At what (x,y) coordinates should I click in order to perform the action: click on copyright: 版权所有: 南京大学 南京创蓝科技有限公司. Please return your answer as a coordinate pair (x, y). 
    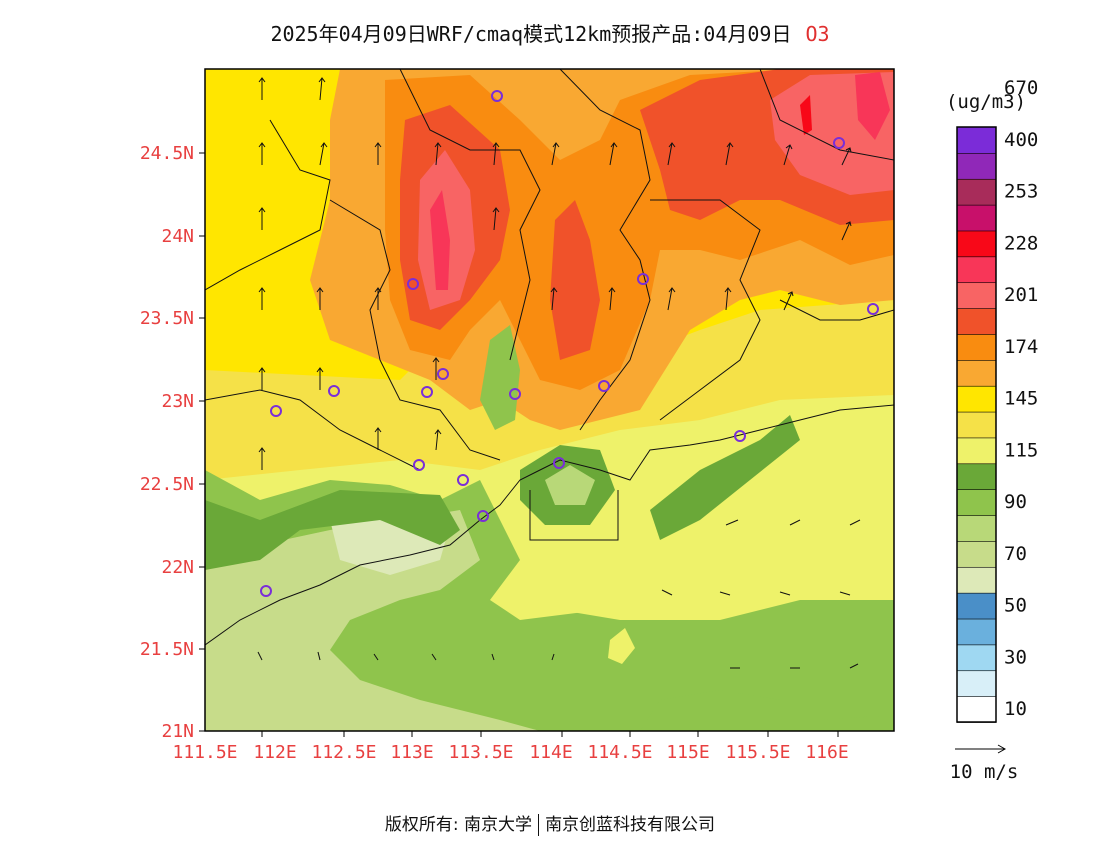
    Looking at the image, I should click on (550, 823).